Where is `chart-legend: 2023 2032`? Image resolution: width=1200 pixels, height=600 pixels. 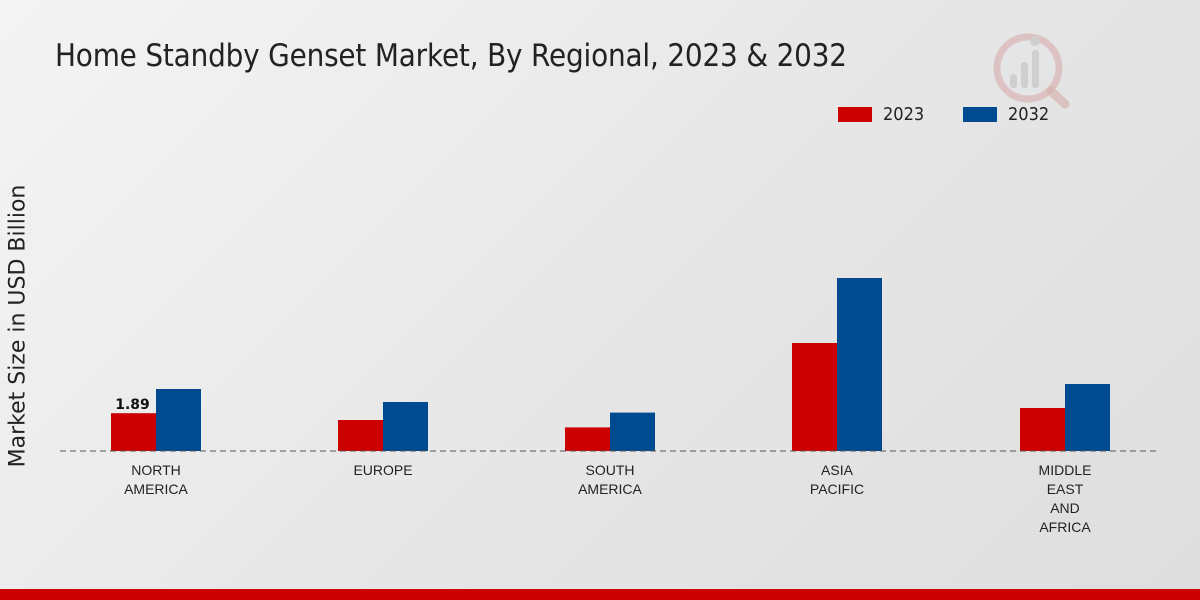
chart-legend: 2023 2032 is located at coordinates (963, 114).